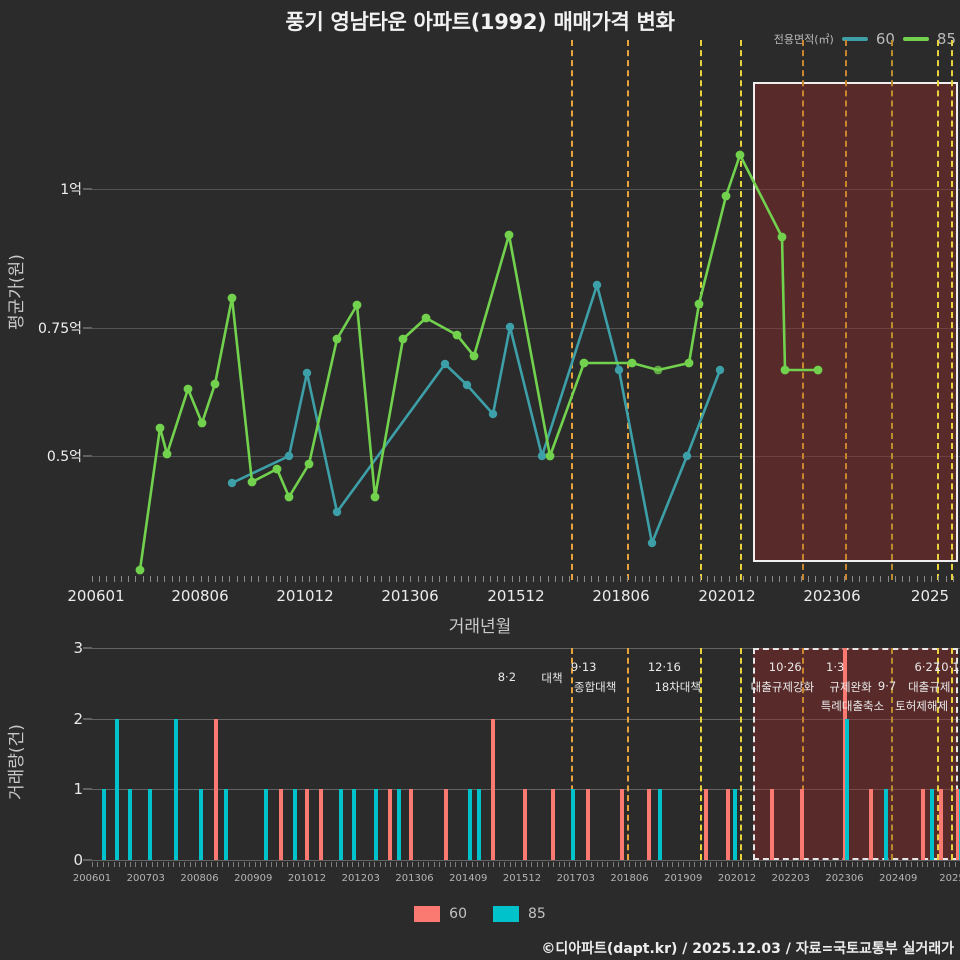 The image size is (960, 960). I want to click on price-ytick-075eok: 0.75억, so click(59, 329).